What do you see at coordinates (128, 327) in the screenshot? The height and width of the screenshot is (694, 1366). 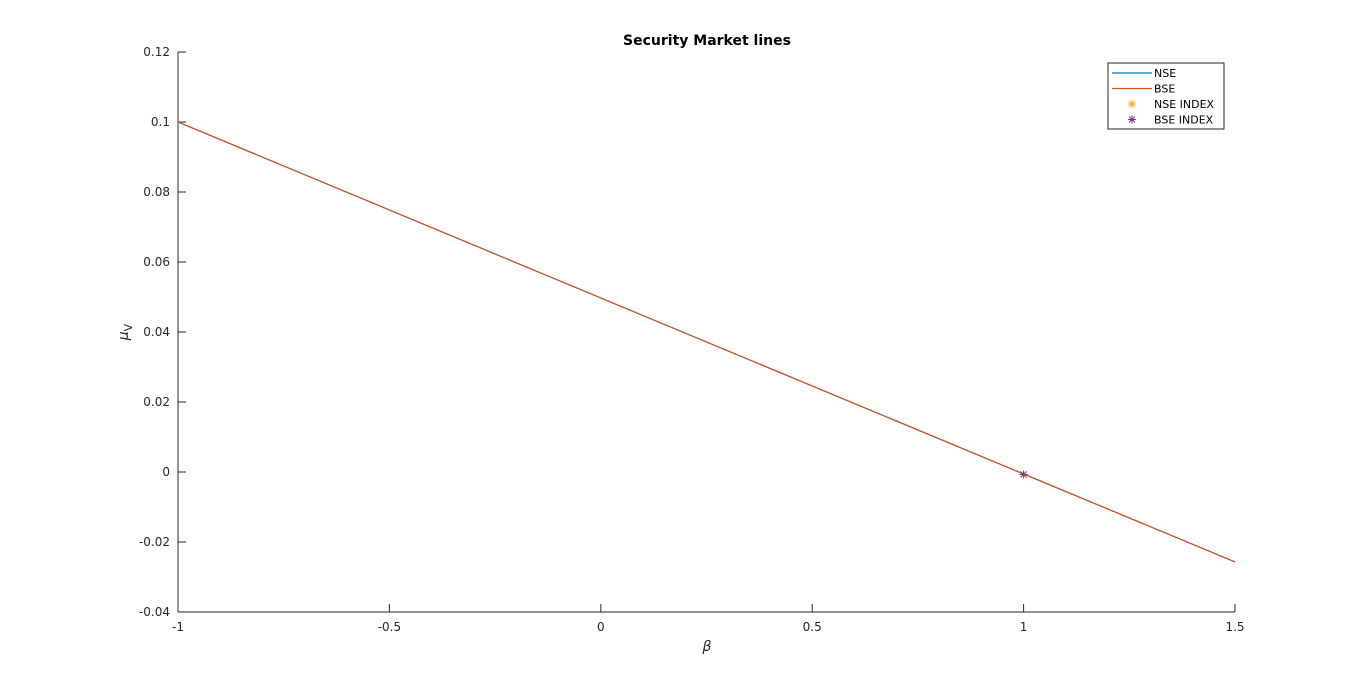 I see `y-axis-label-sub: V` at bounding box center [128, 327].